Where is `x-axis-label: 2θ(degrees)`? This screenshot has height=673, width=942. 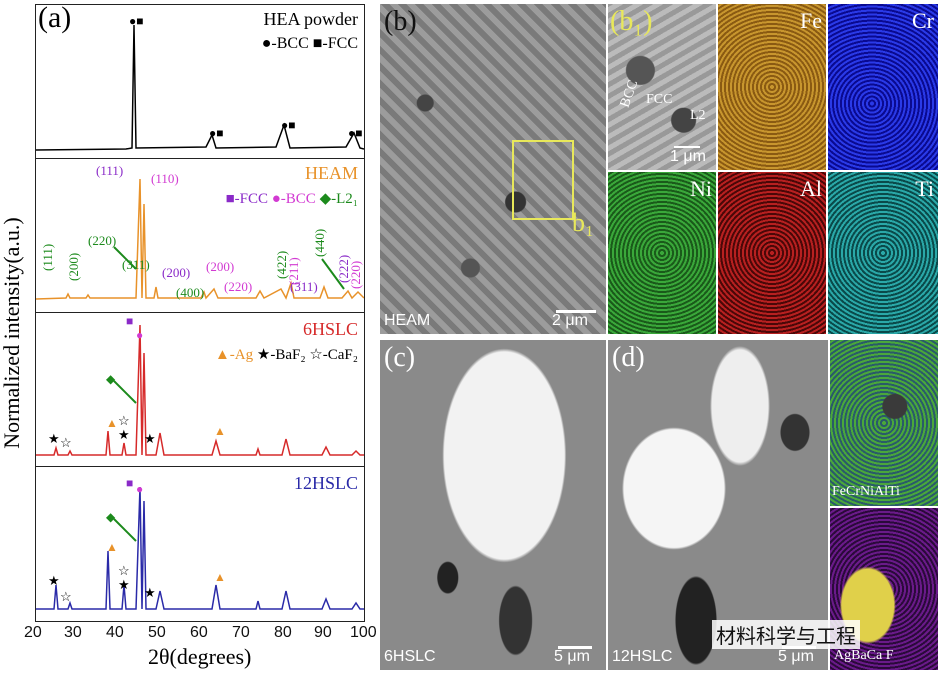 x-axis-label: 2θ(degrees) is located at coordinates (200, 656).